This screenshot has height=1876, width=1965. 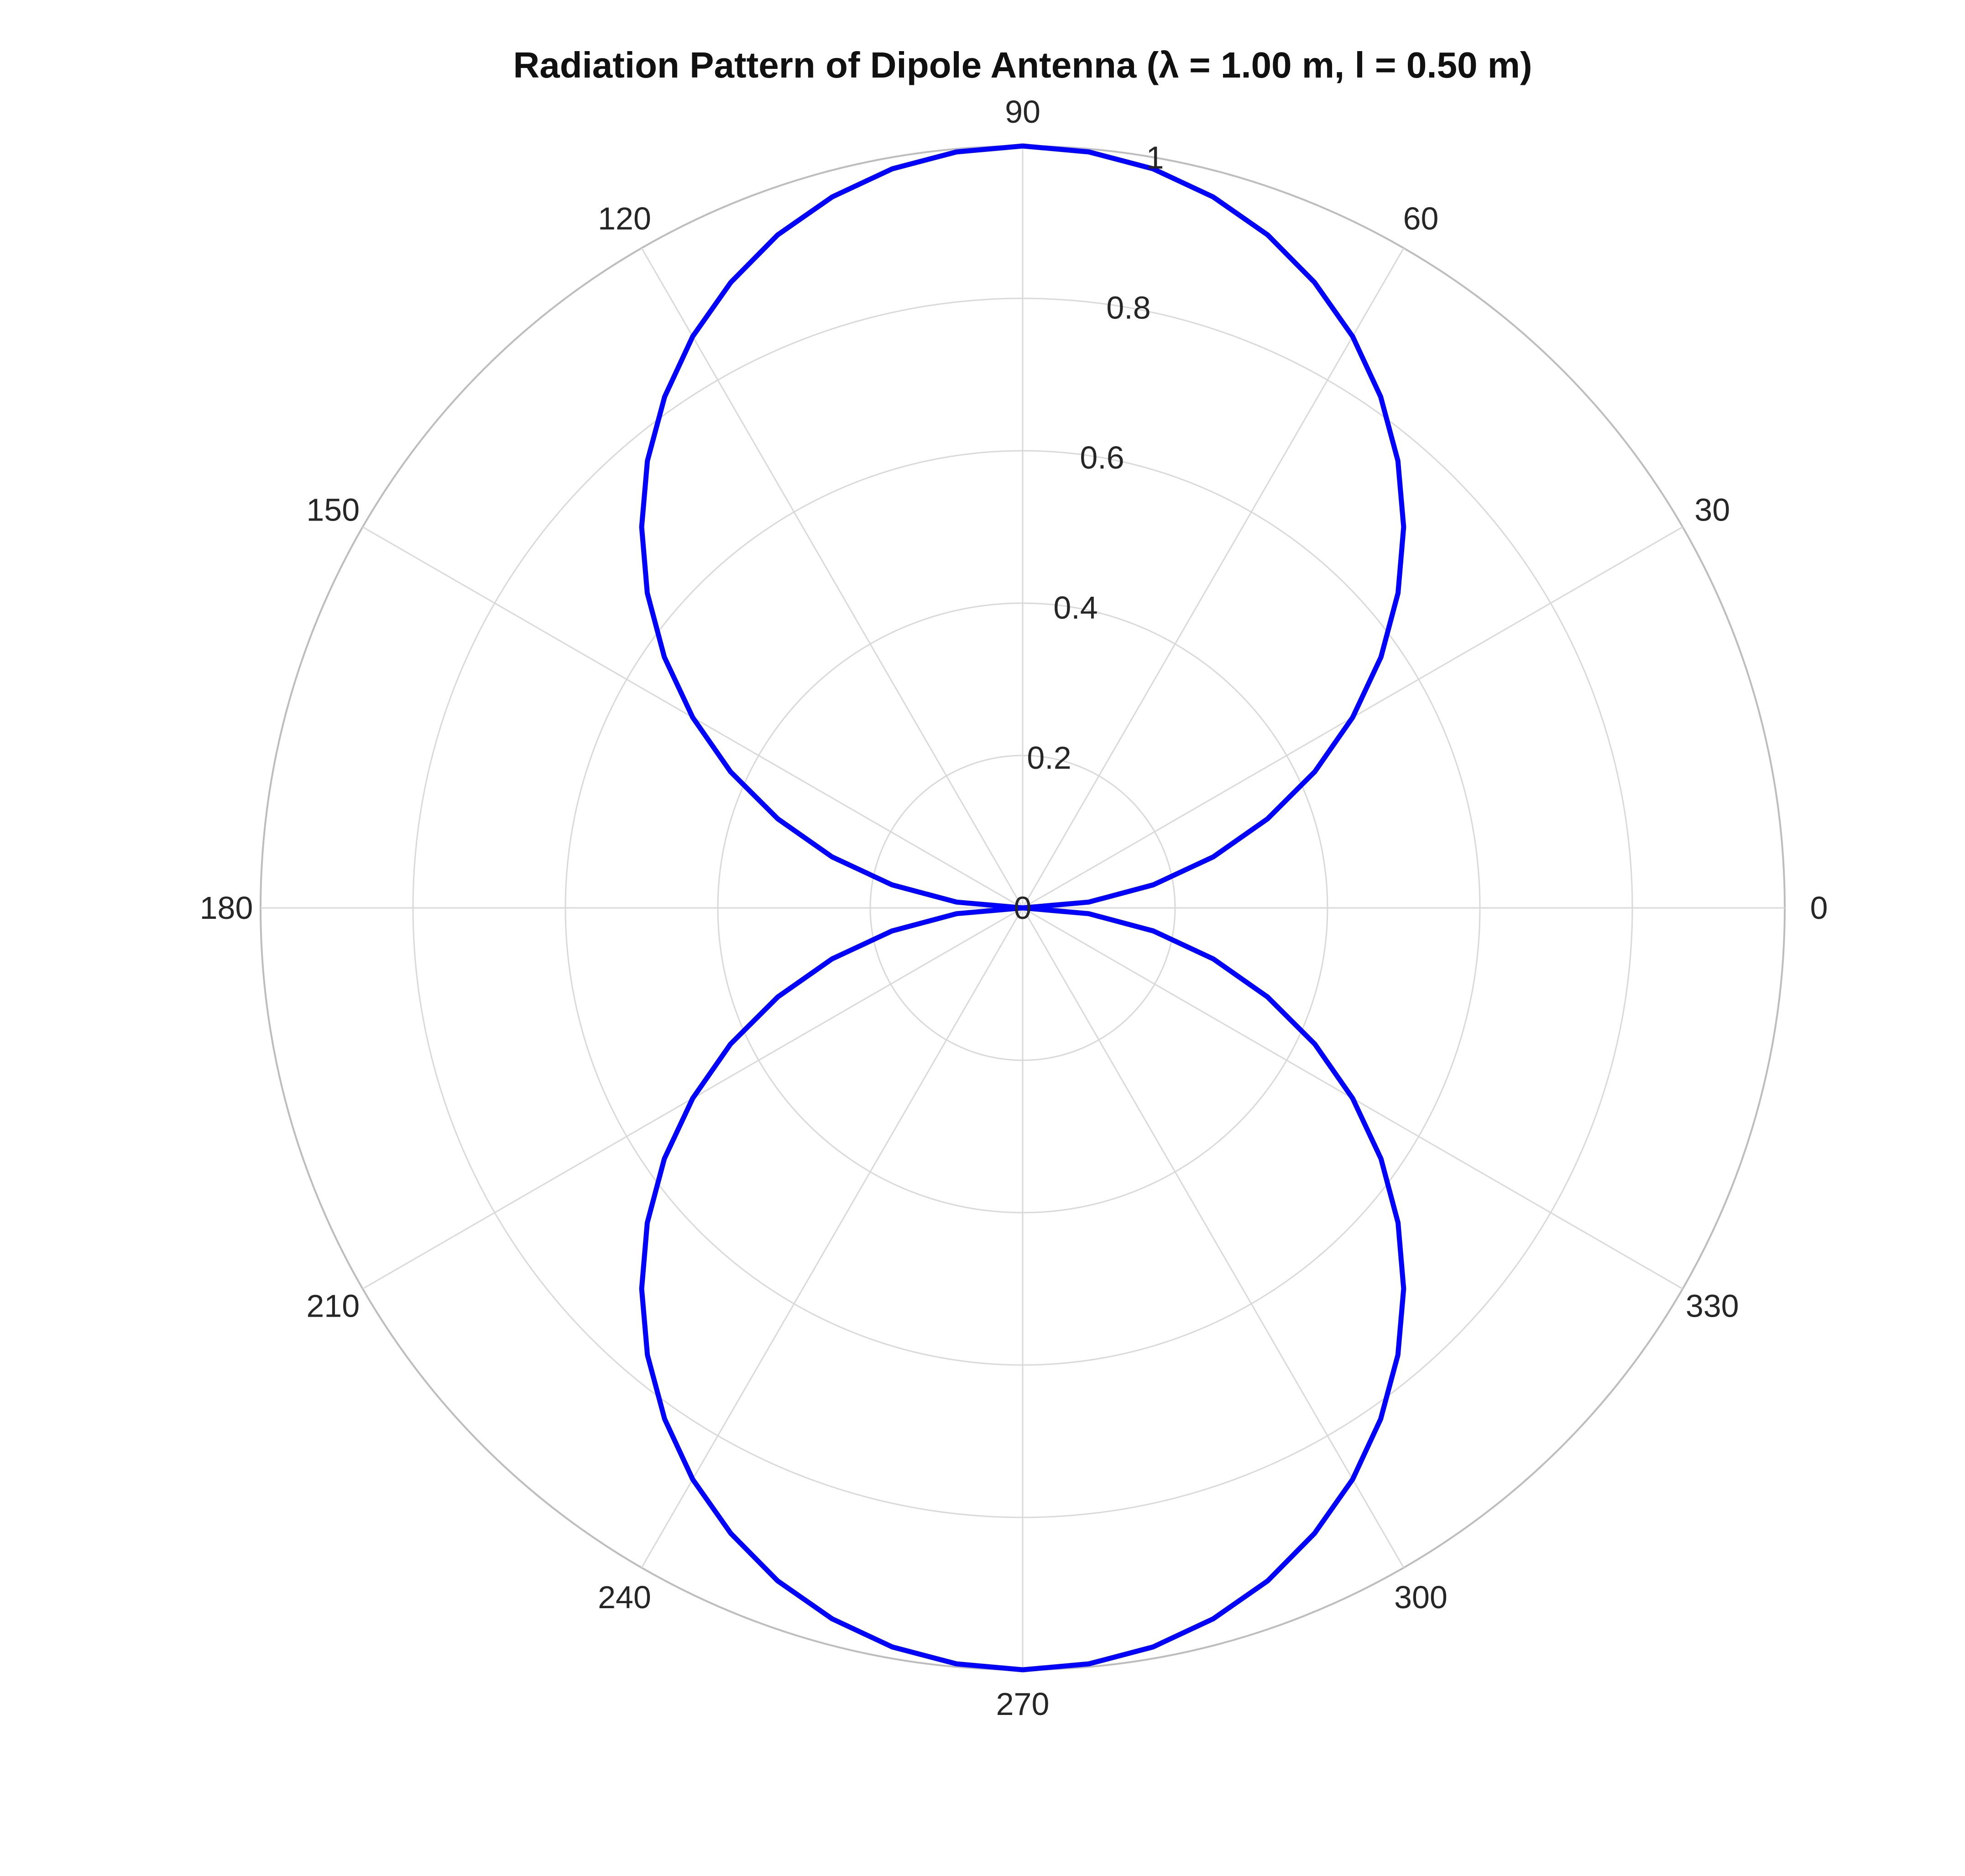 What do you see at coordinates (1155, 157) in the screenshot?
I see `radius-tick-label: 1` at bounding box center [1155, 157].